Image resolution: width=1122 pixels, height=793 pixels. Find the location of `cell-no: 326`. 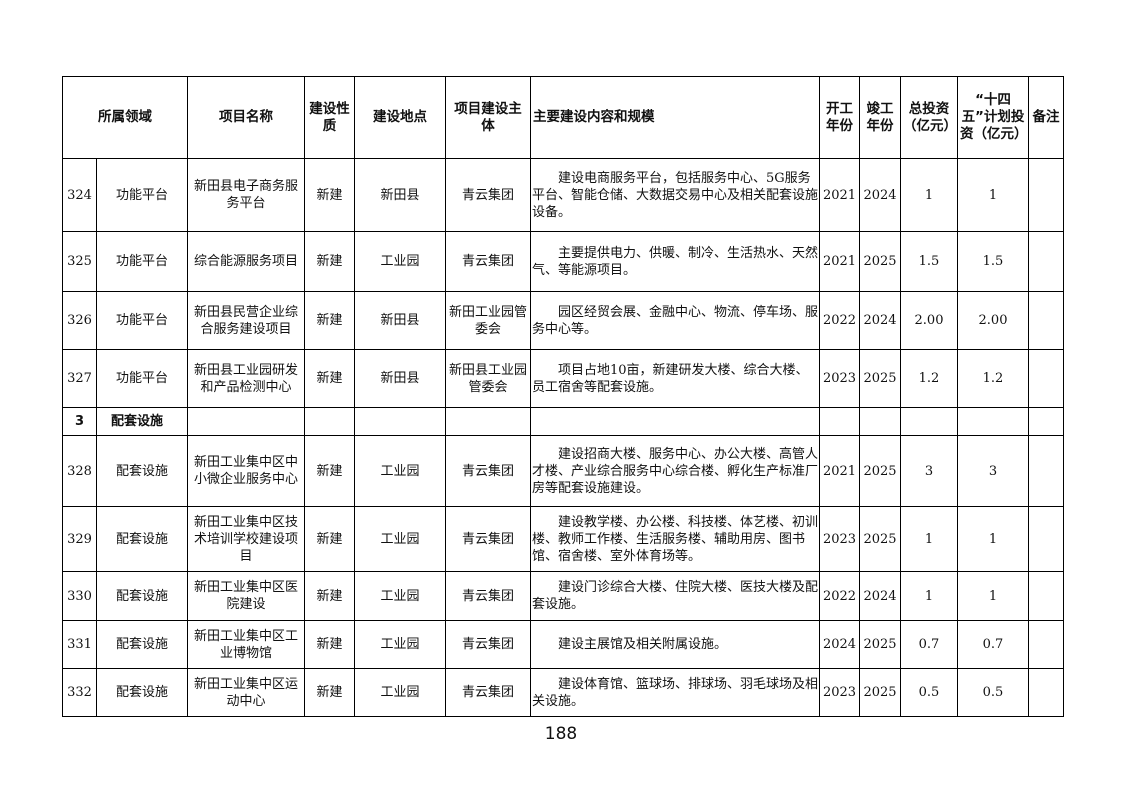

cell-no: 326 is located at coordinates (79, 320).